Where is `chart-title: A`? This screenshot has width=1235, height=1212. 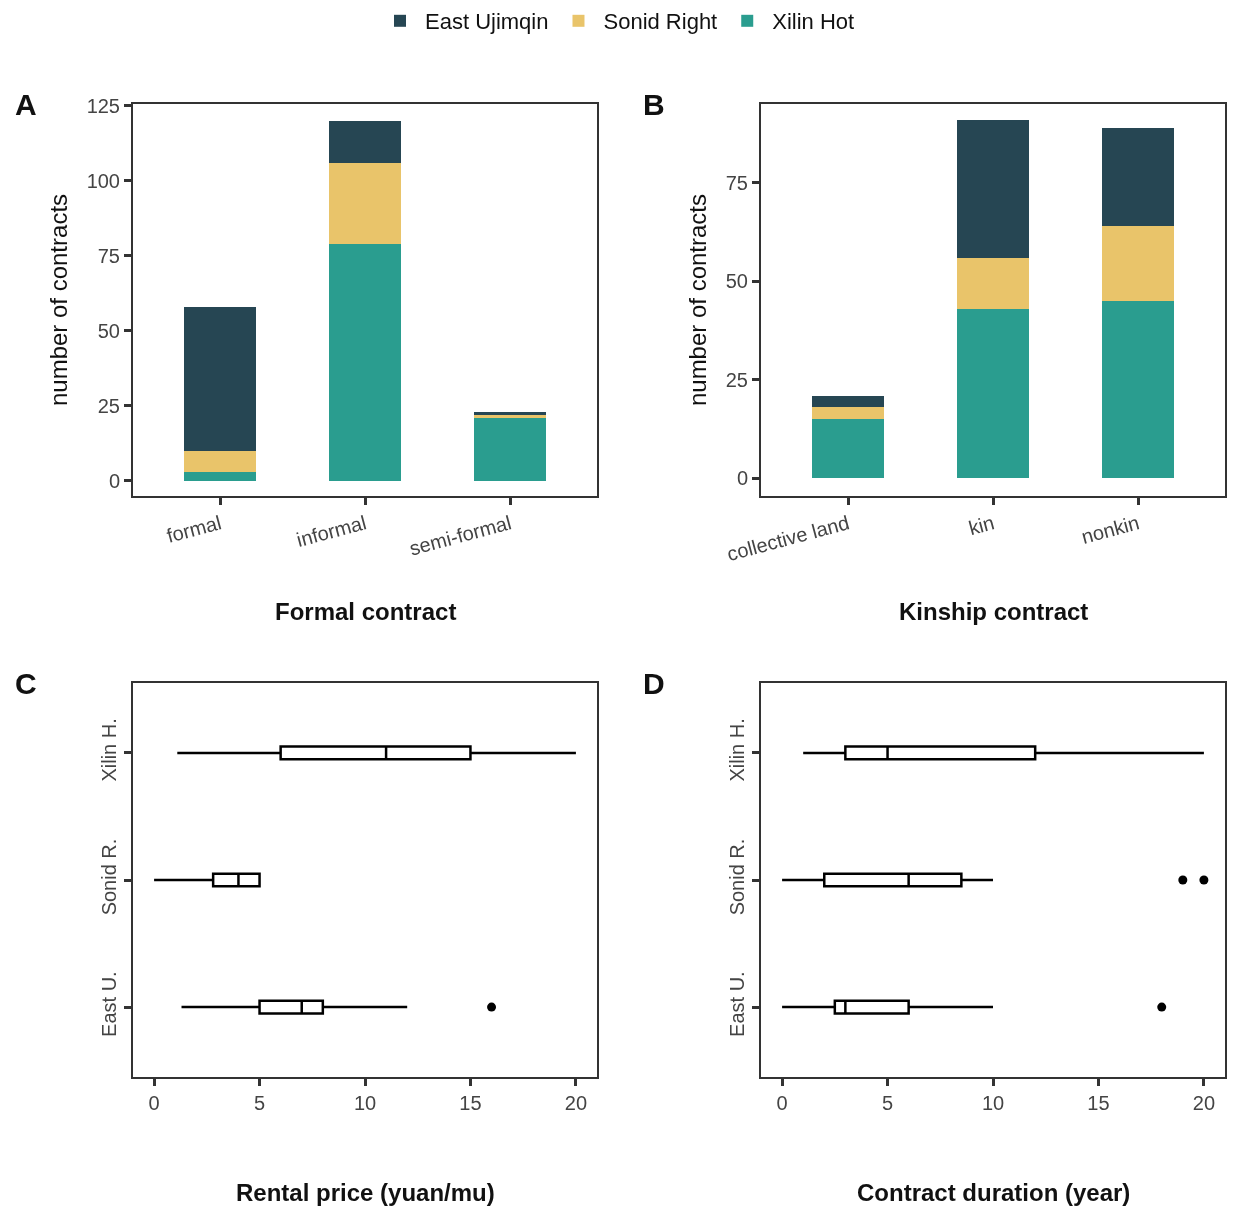
chart-title: A is located at coordinates (26, 104).